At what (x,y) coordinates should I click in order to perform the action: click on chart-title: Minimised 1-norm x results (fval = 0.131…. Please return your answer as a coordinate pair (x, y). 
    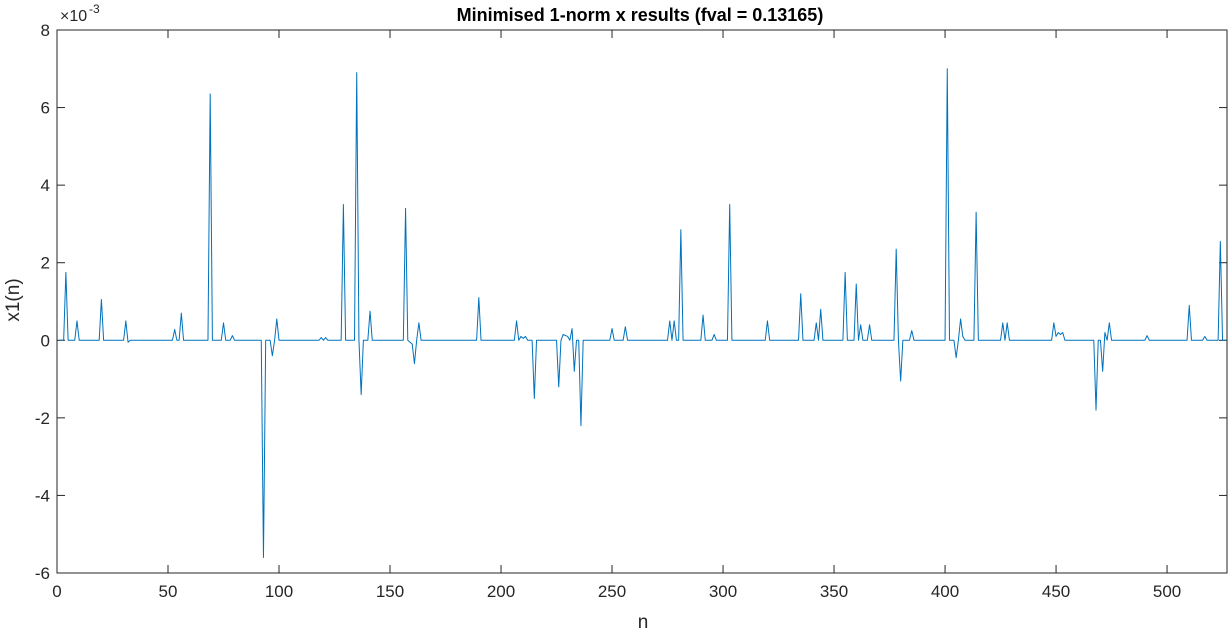
    Looking at the image, I should click on (640, 15).